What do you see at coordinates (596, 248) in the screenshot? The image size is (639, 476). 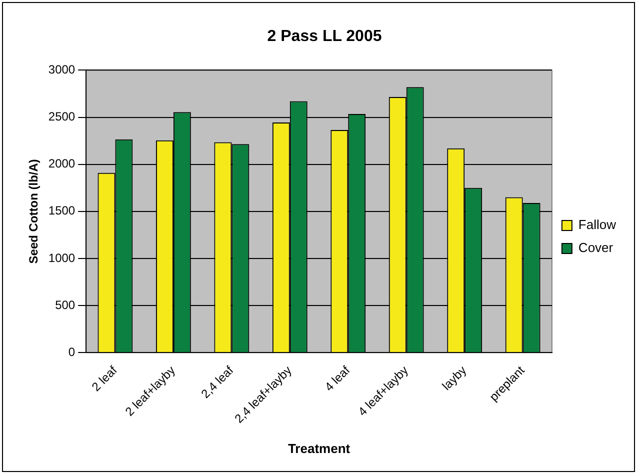 I see `legend-label: Cover` at bounding box center [596, 248].